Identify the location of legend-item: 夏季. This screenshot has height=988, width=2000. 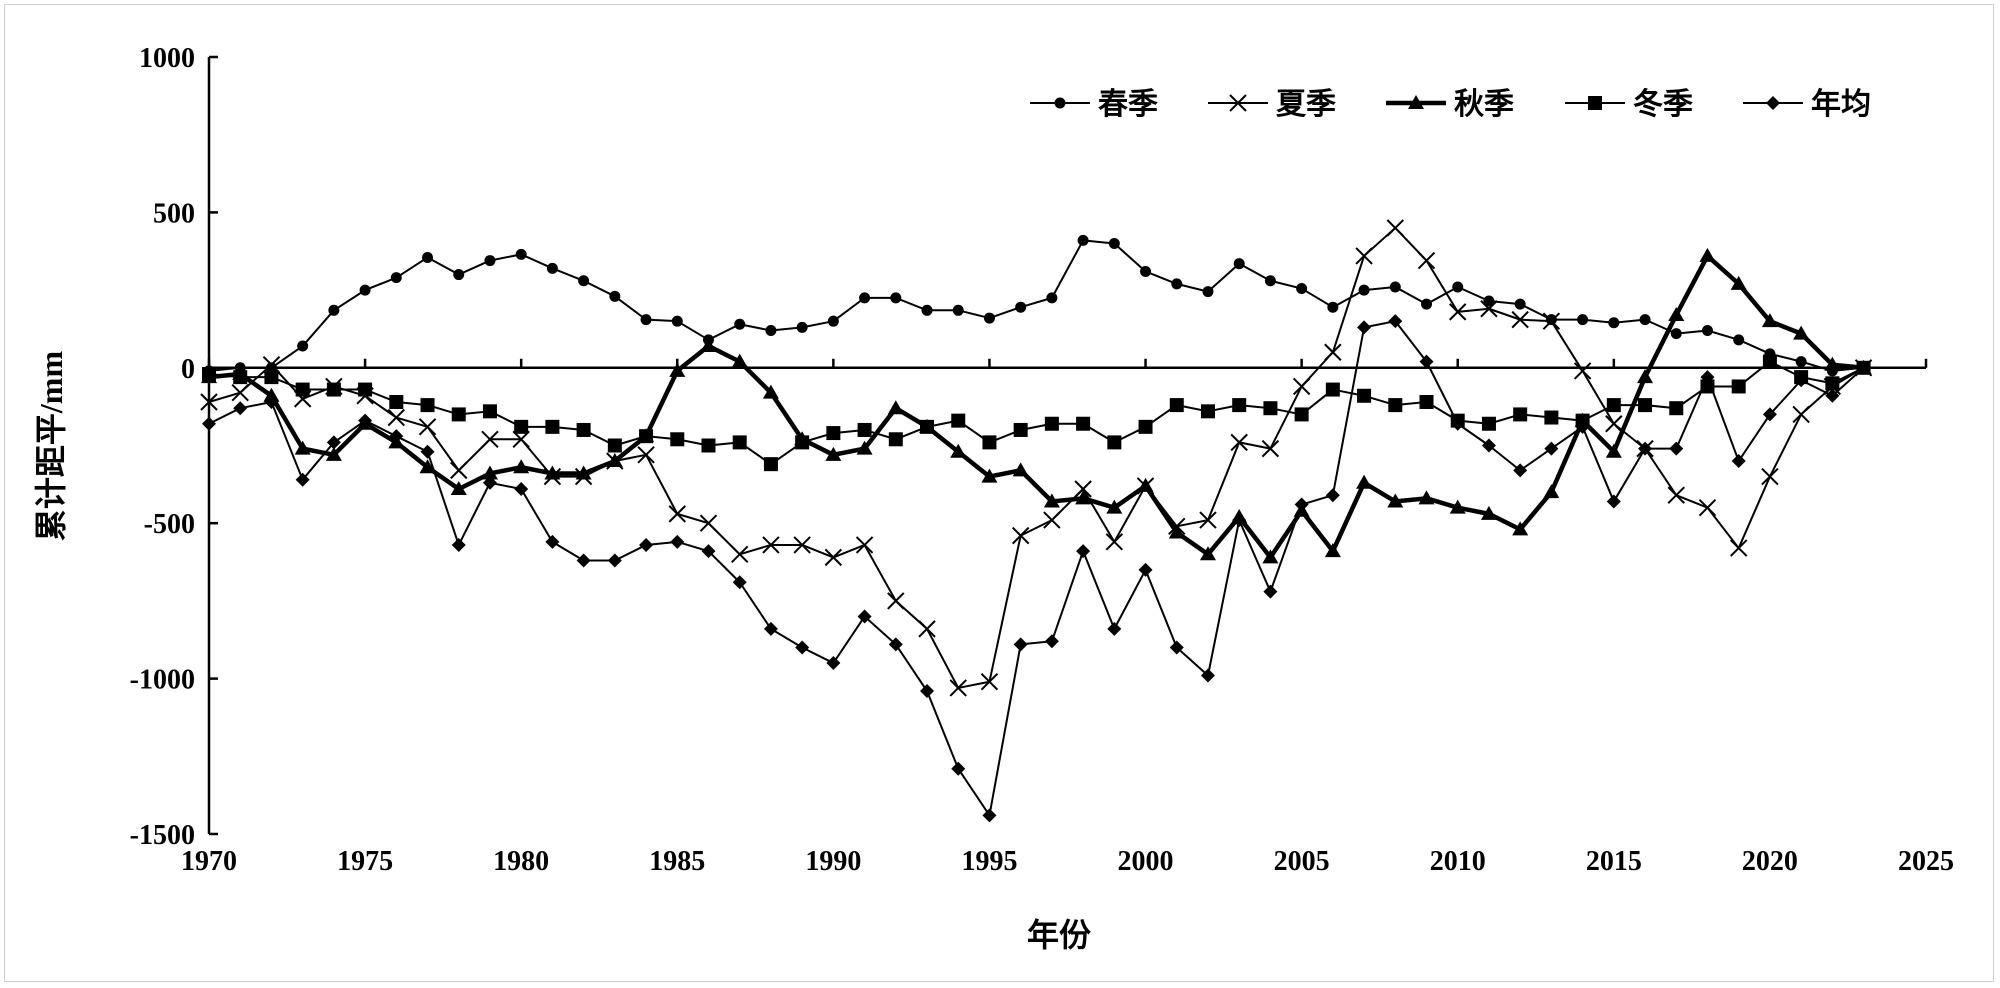
(1272, 104).